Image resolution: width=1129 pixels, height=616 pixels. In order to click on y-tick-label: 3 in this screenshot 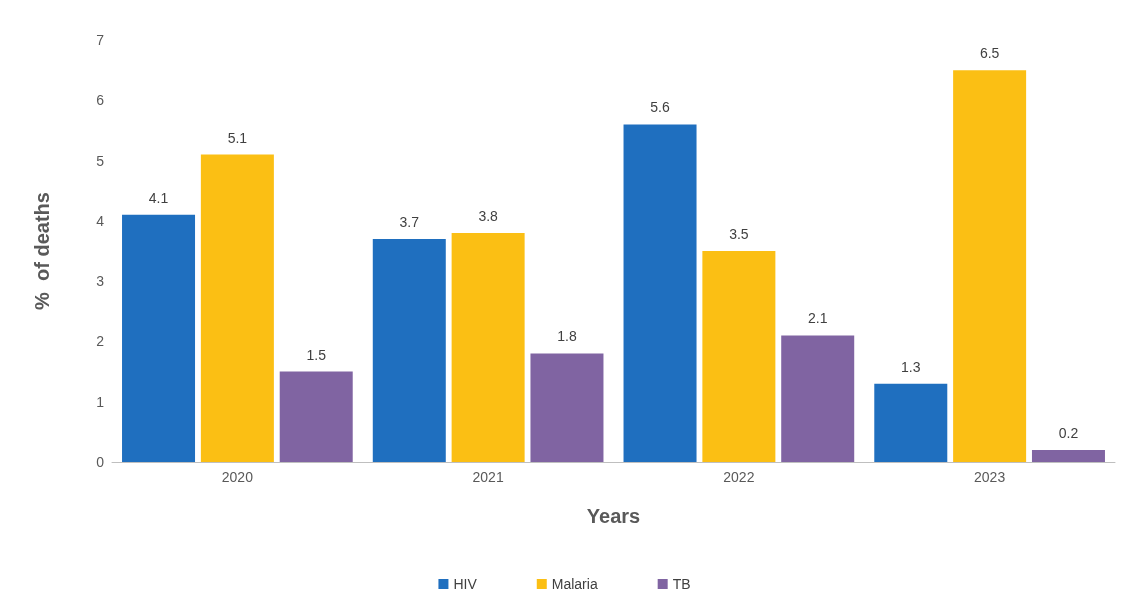, I will do `click(100, 281)`.